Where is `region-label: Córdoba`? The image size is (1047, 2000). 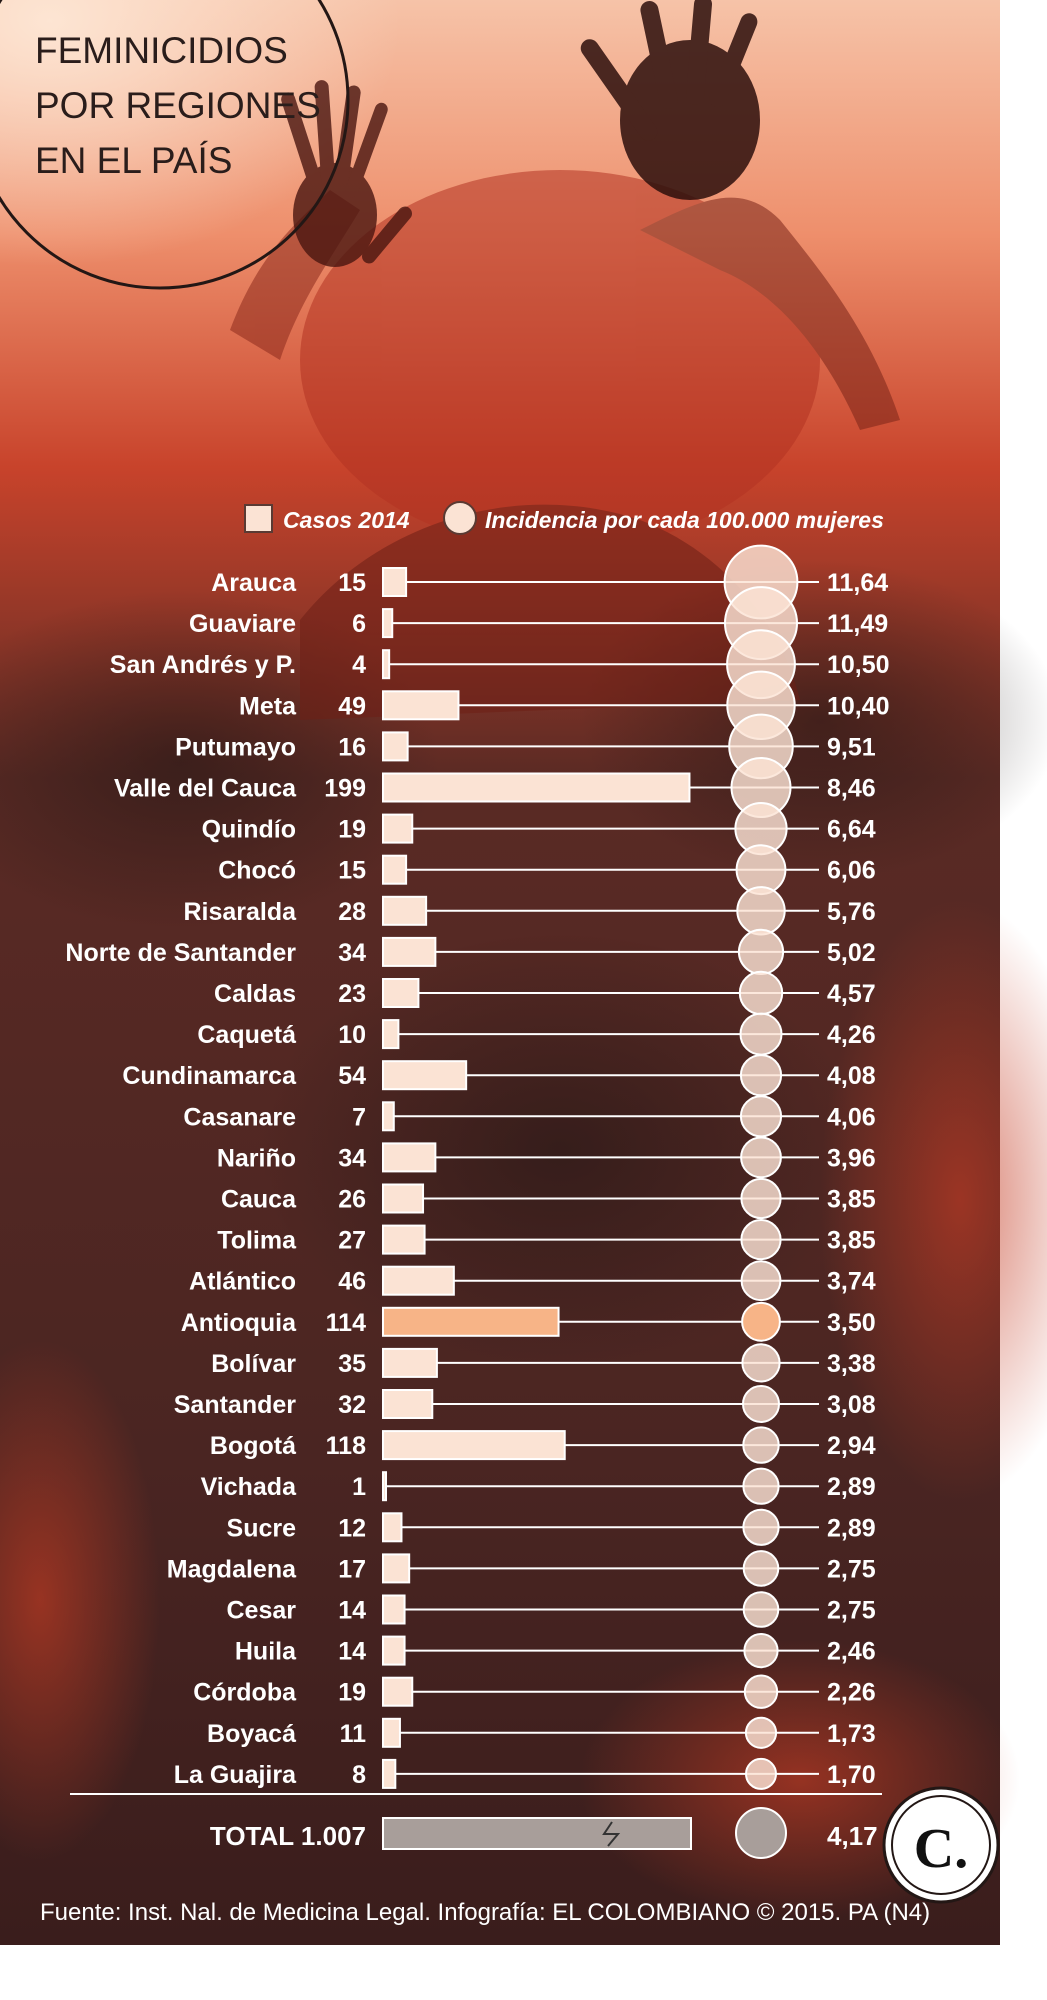 region-label: Córdoba is located at coordinates (245, 1693).